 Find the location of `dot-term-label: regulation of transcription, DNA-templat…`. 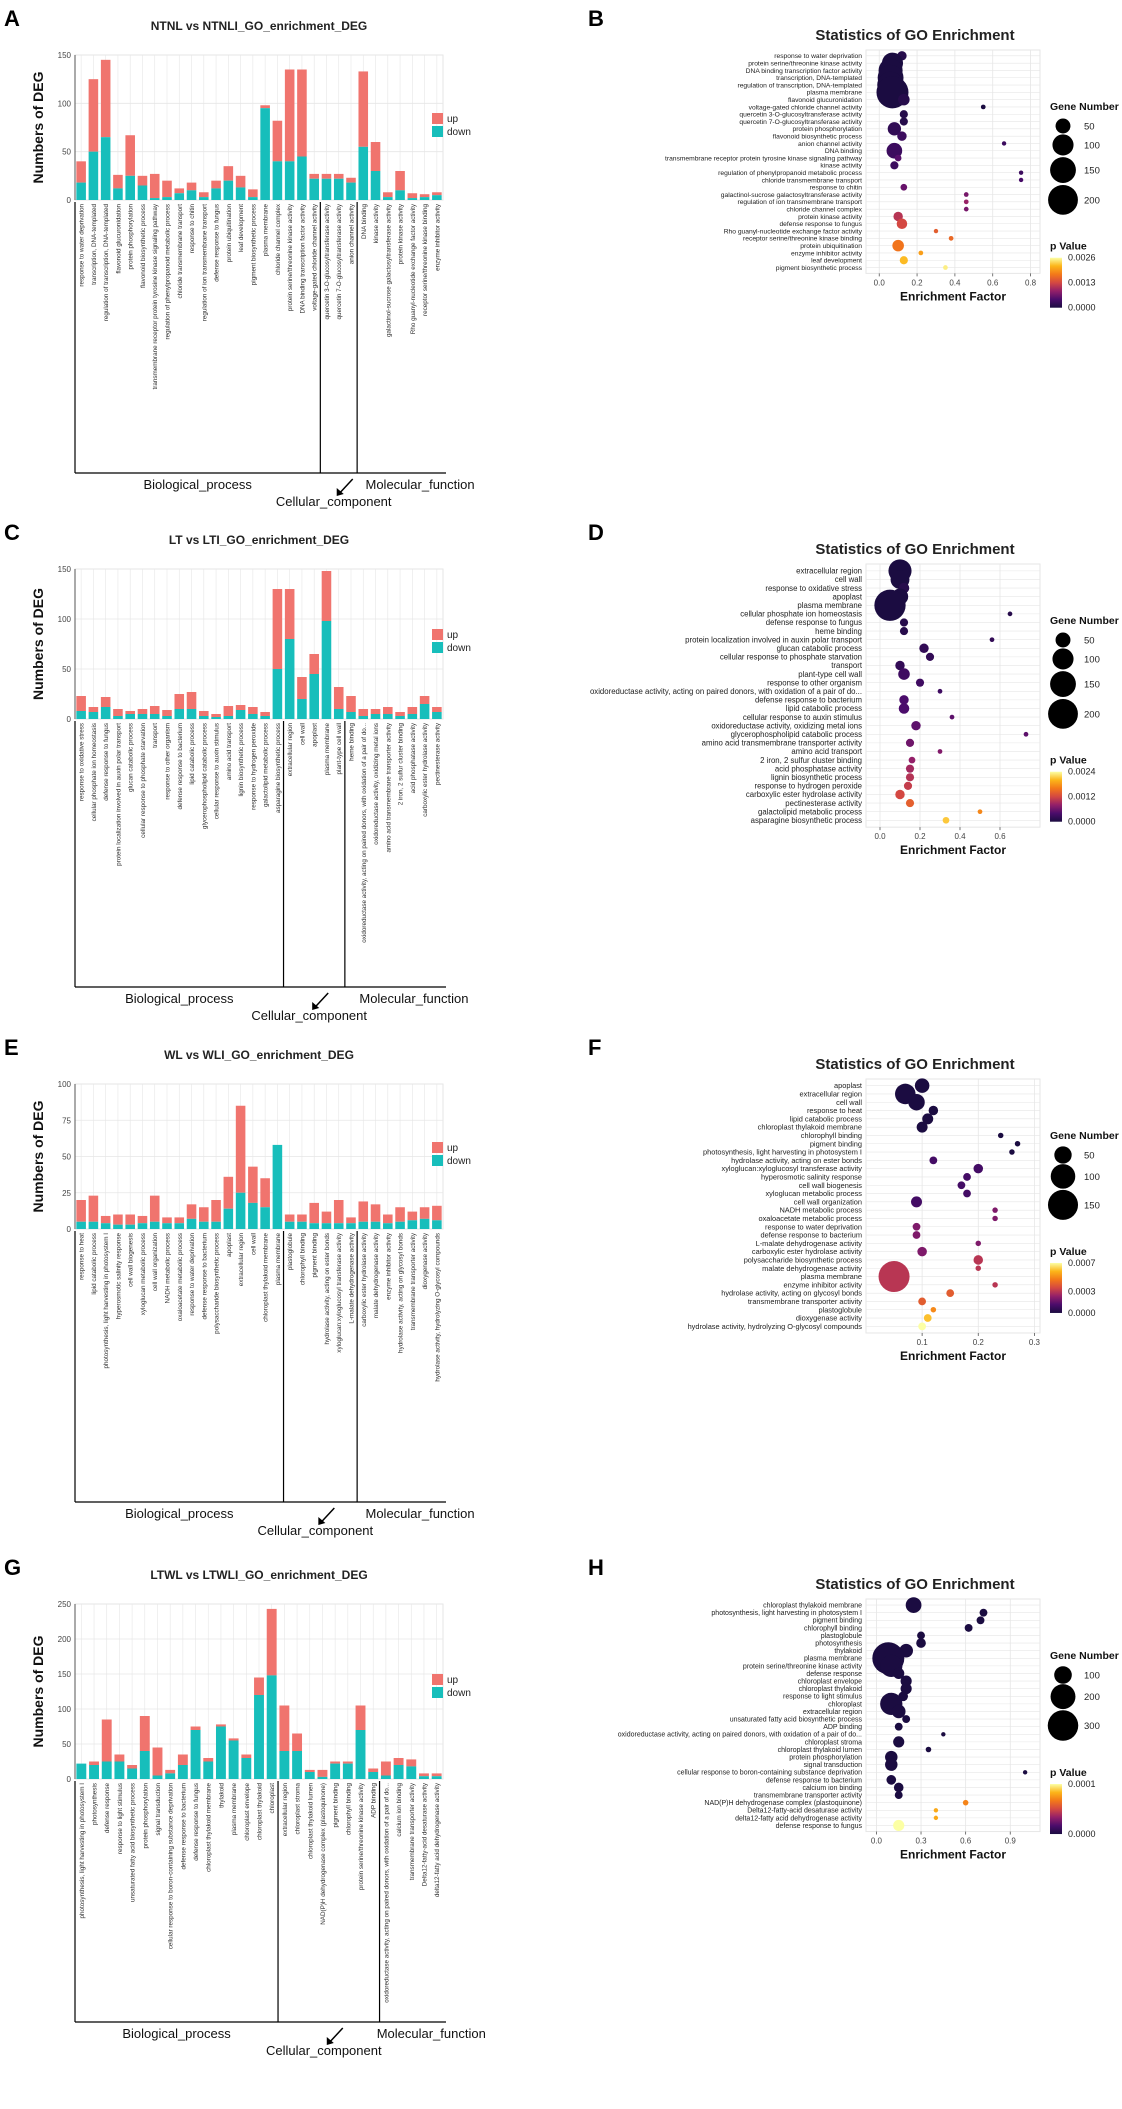

dot-term-label: regulation of transcription, DNA-templat… is located at coordinates (799, 85).